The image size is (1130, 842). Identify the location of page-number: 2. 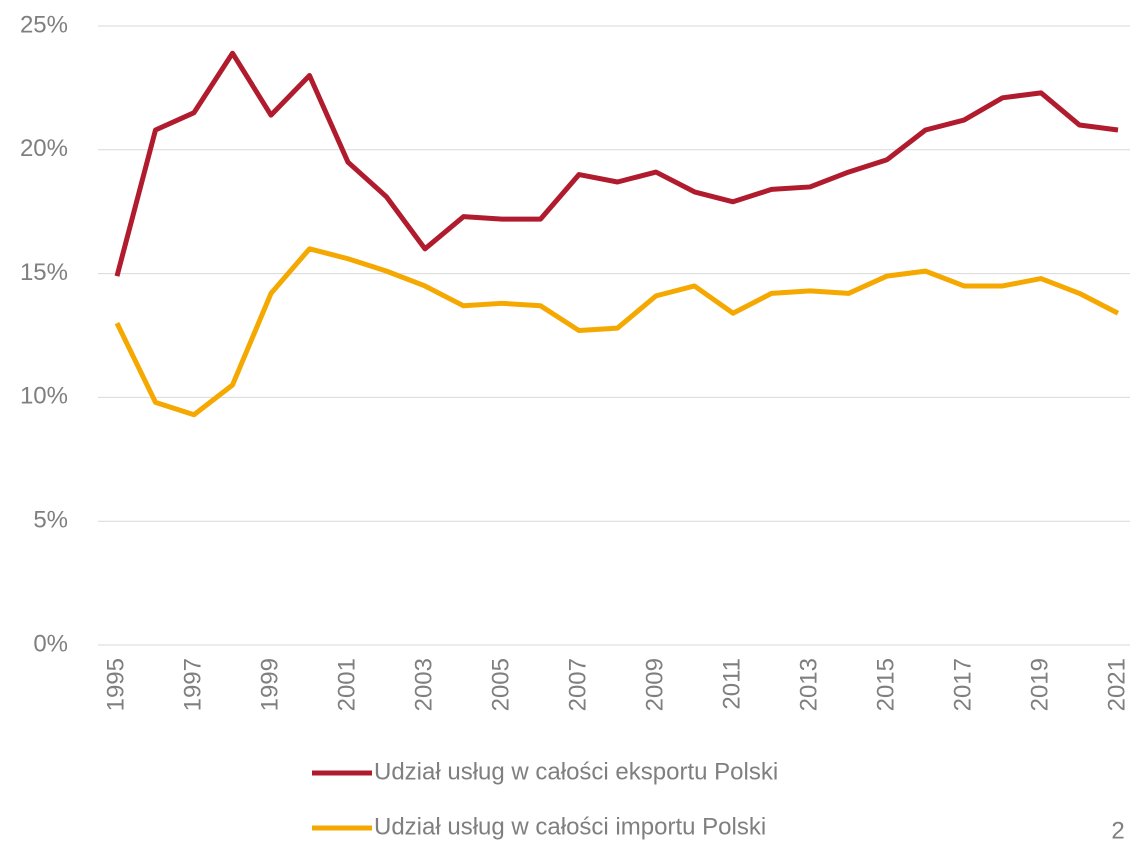
(1117, 829).